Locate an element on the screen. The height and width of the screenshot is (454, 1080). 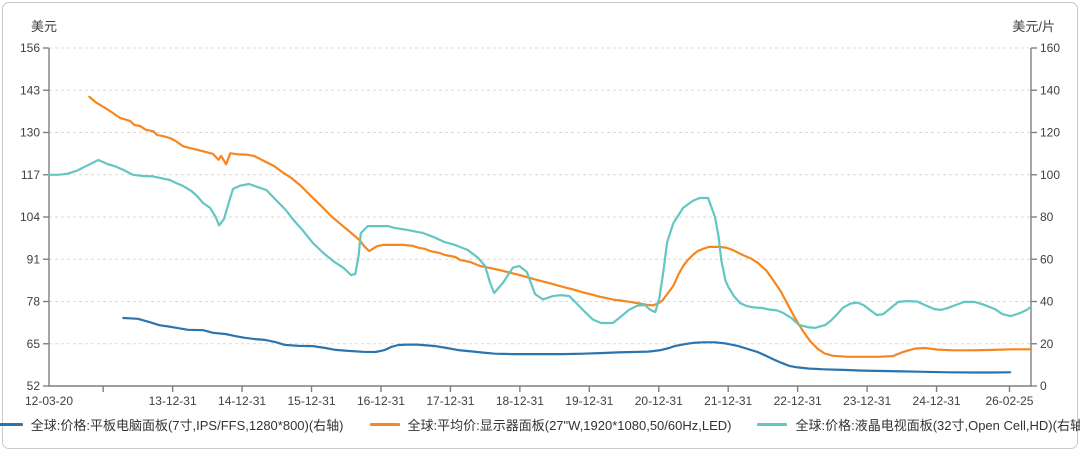
x-axis-tick-label: 23-12-31 is located at coordinates (867, 401).